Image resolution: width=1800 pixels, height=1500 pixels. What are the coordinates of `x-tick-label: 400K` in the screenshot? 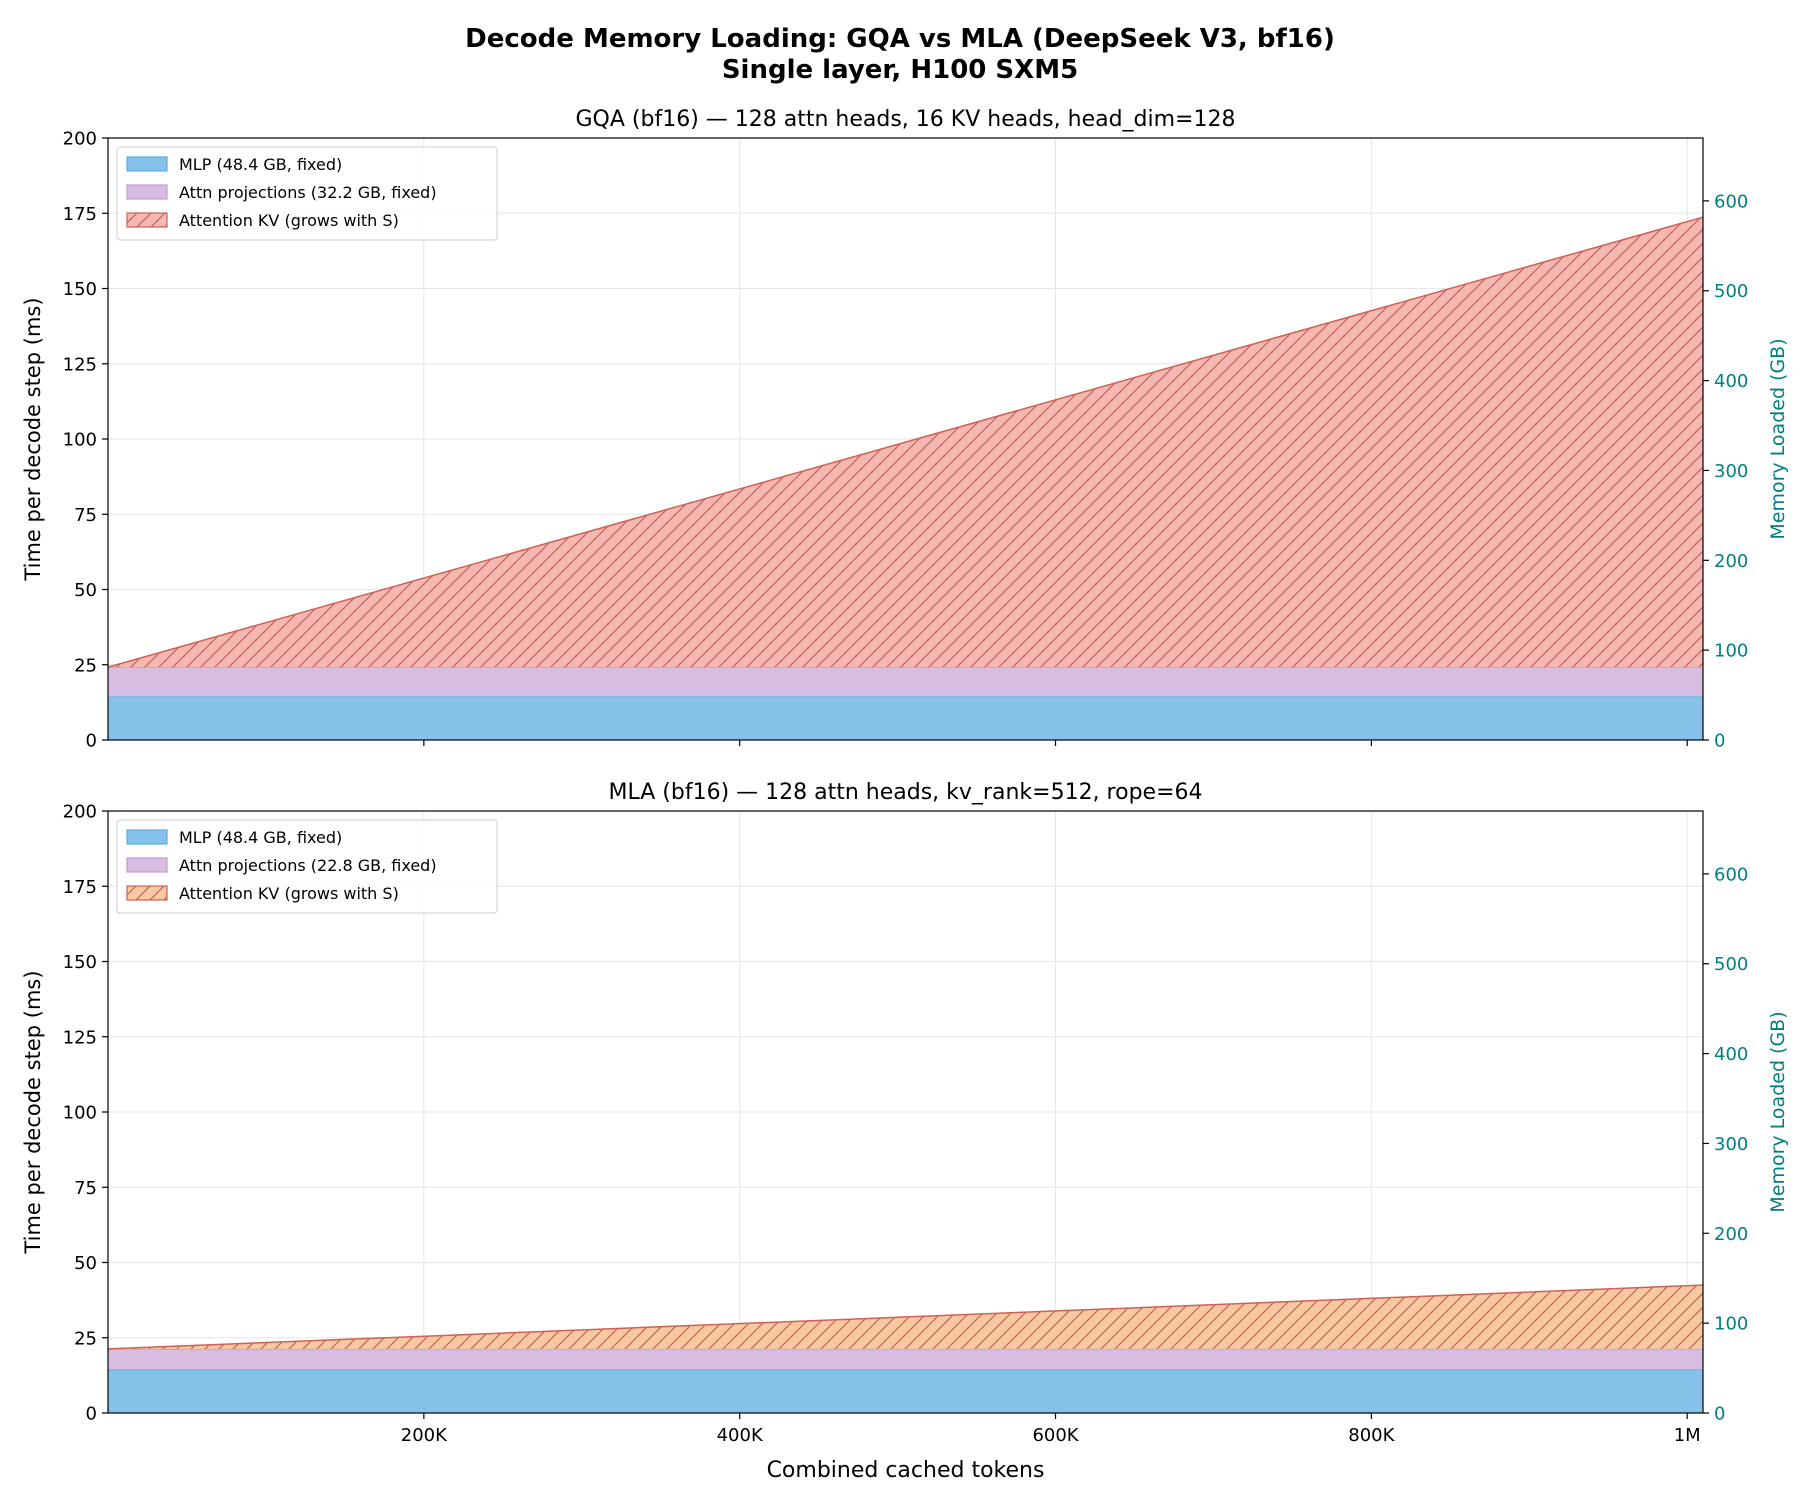 It's located at (740, 1435).